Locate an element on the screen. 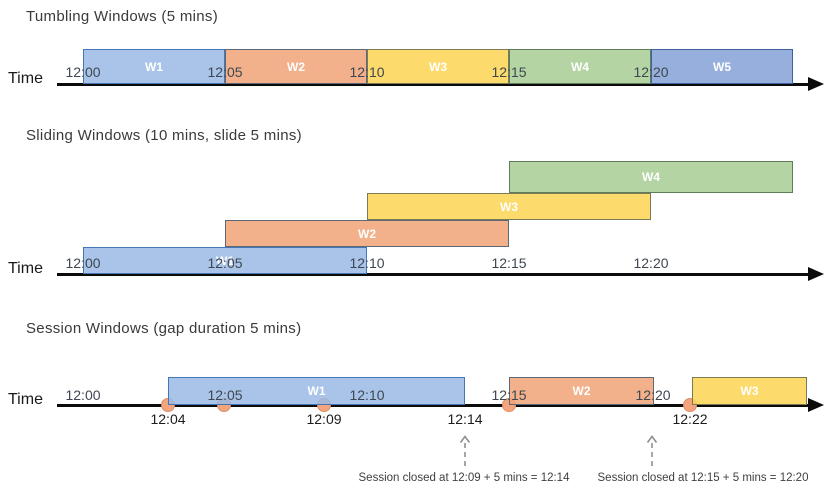 Image resolution: width=829 pixels, height=498 pixels. window-box-w5 is located at coordinates (722, 66).